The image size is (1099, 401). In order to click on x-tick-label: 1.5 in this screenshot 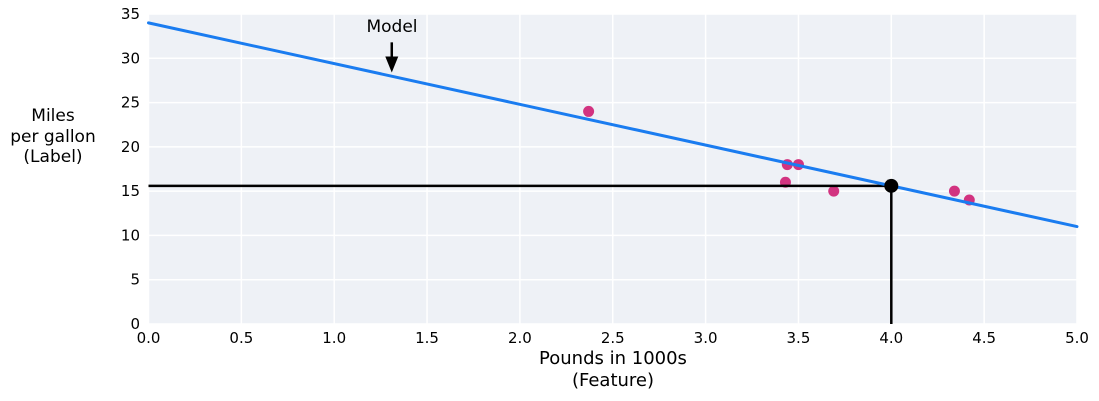, I will do `click(427, 338)`.